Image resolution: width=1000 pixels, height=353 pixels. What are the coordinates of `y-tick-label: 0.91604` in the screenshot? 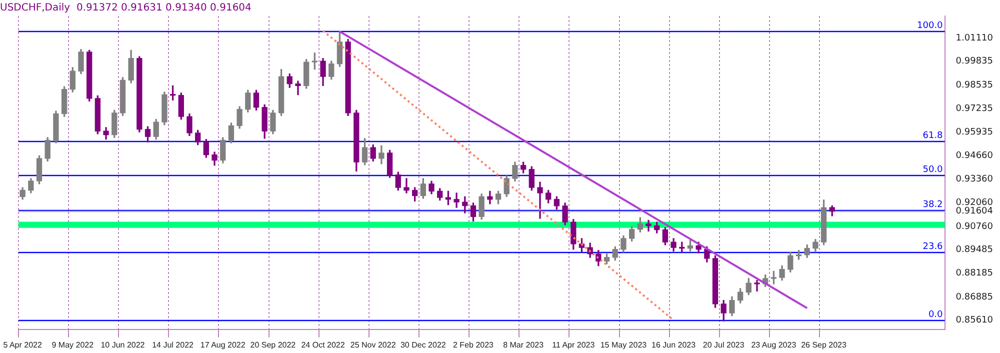 It's located at (975, 211).